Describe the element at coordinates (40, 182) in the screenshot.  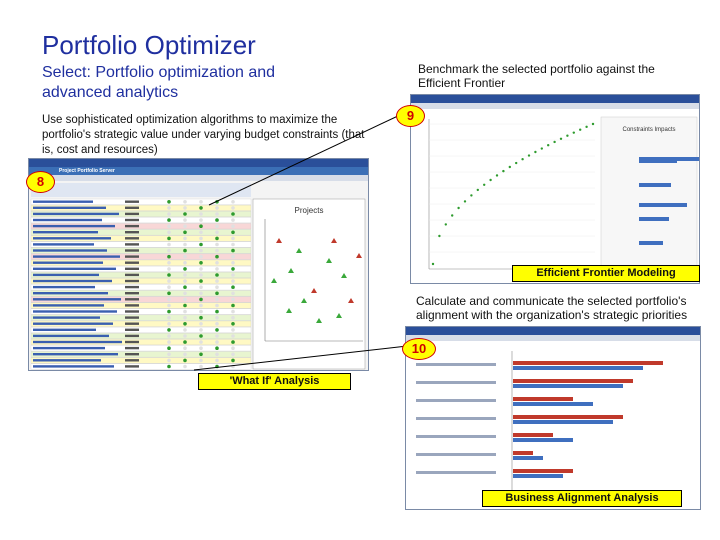
I see `badge-8: 8` at that location.